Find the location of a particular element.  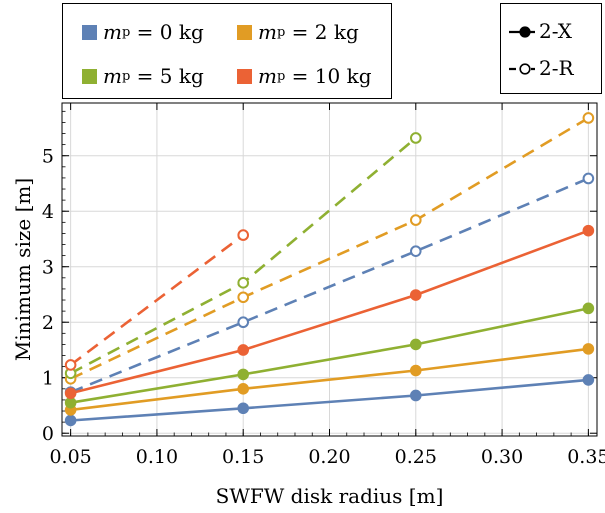

x-tick-label: 0.05 is located at coordinates (70, 457).